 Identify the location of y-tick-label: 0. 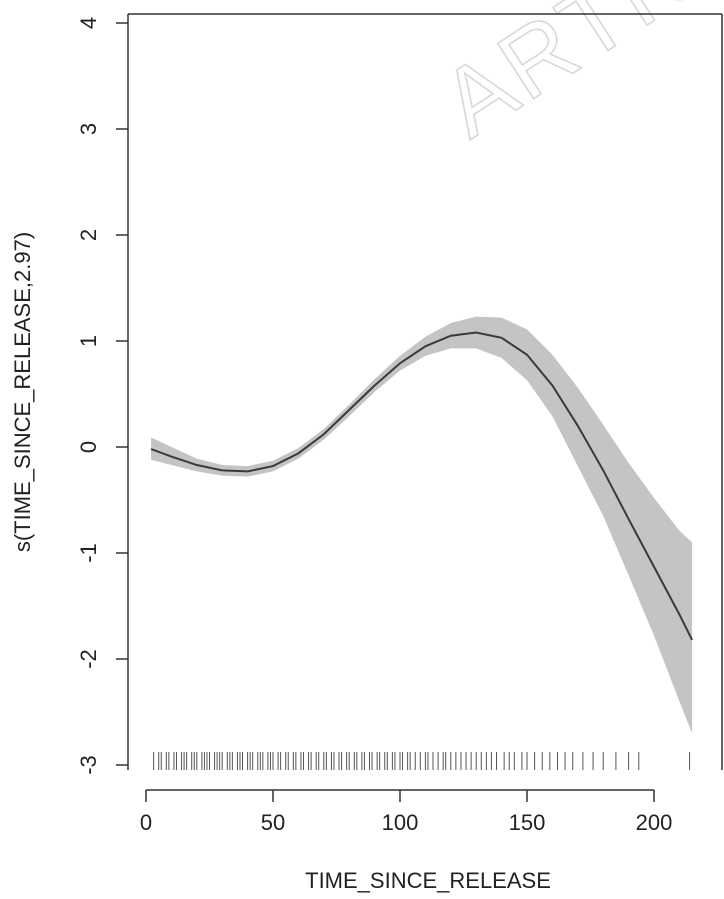
(88, 447).